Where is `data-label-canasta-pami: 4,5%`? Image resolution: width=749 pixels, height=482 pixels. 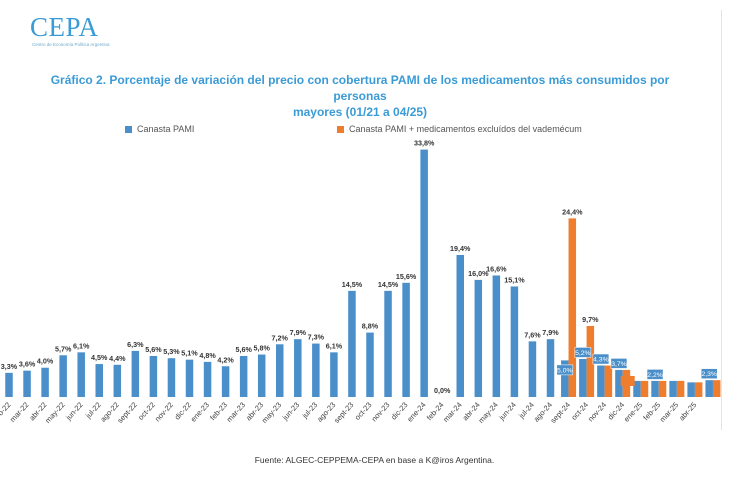 data-label-canasta-pami: 4,5% is located at coordinates (99, 357).